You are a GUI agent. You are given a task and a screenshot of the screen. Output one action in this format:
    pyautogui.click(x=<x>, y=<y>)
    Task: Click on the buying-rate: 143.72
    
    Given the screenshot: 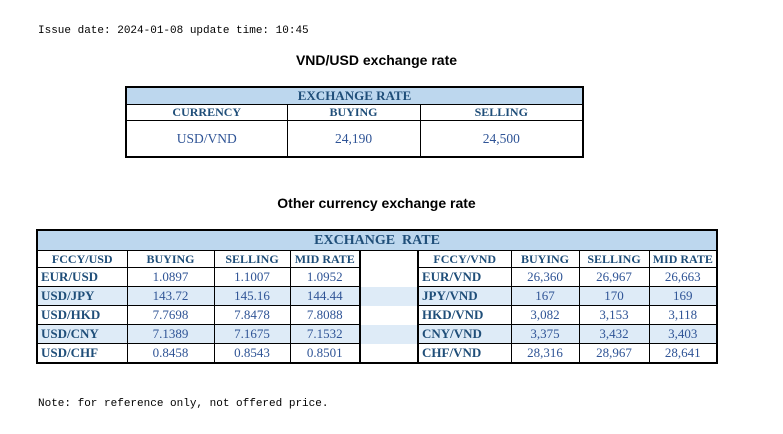 What is the action you would take?
    pyautogui.click(x=170, y=296)
    